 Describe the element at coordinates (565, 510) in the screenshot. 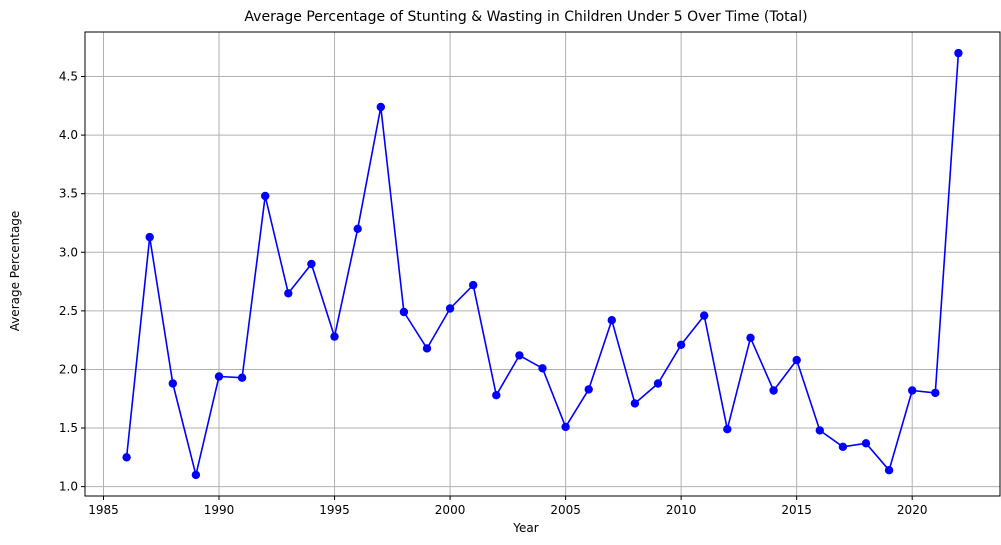

I see `x-tick-label: 2005` at that location.